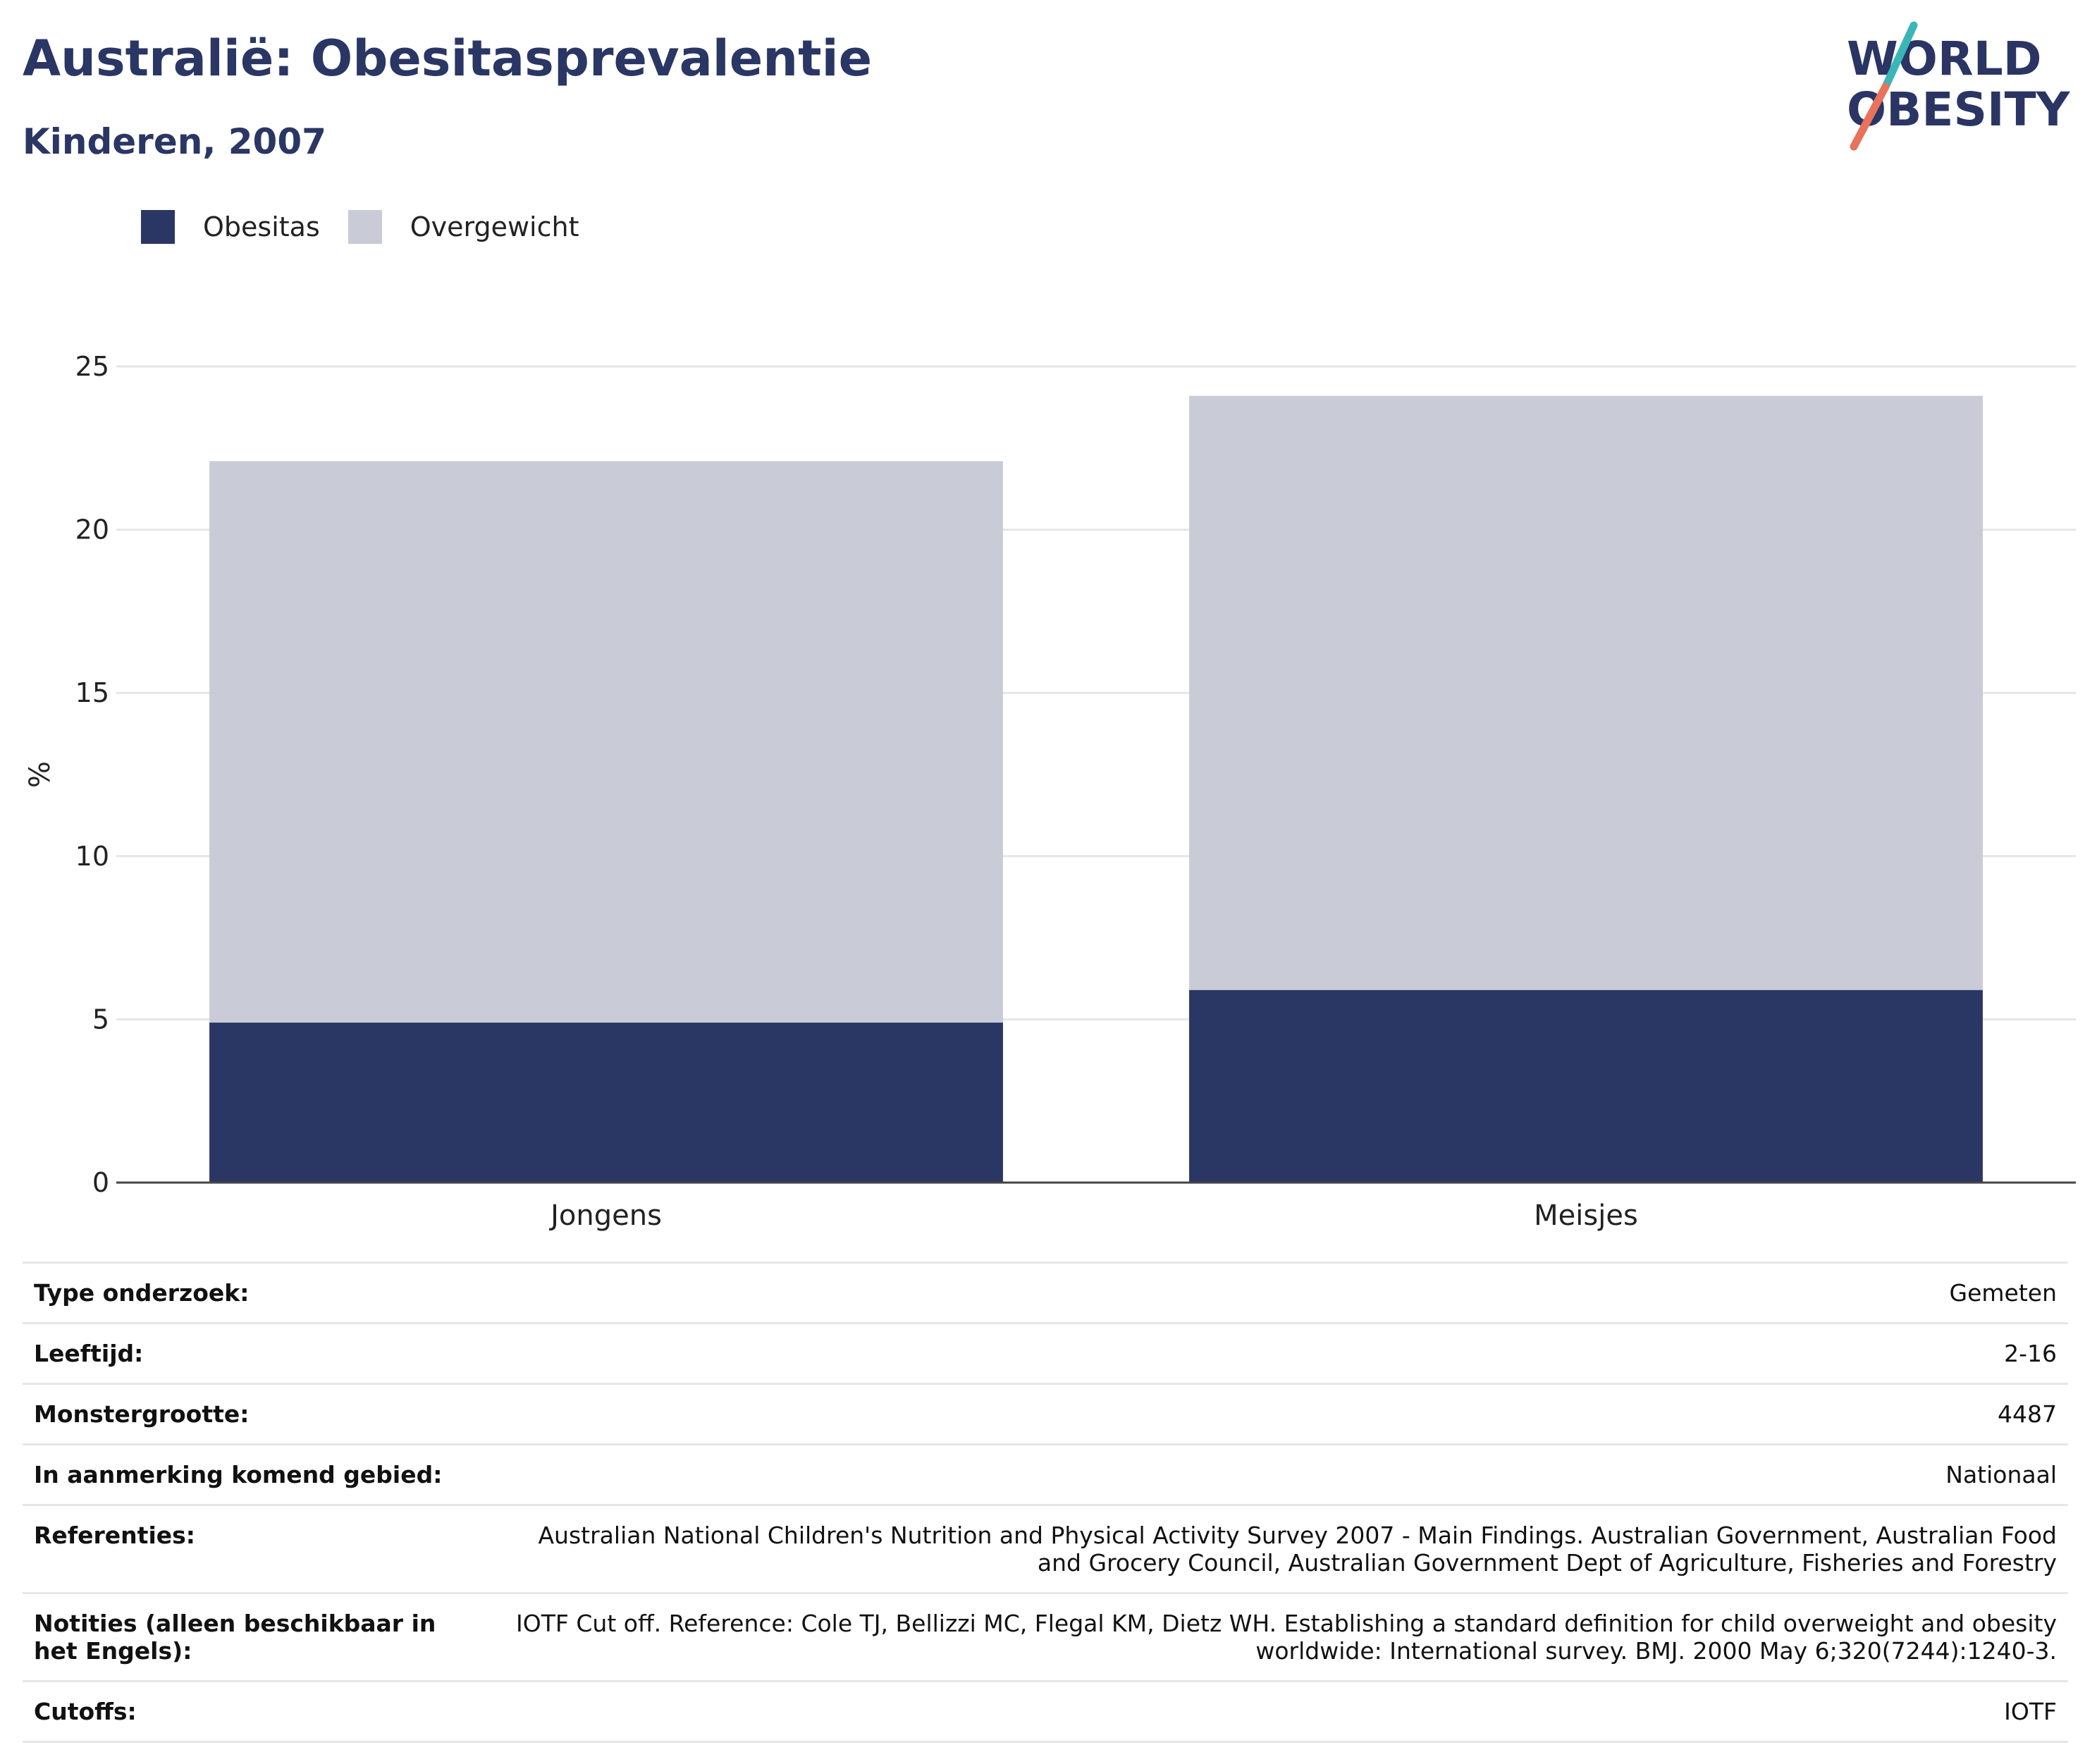  What do you see at coordinates (92, 856) in the screenshot?
I see `y-tick-label: 10` at bounding box center [92, 856].